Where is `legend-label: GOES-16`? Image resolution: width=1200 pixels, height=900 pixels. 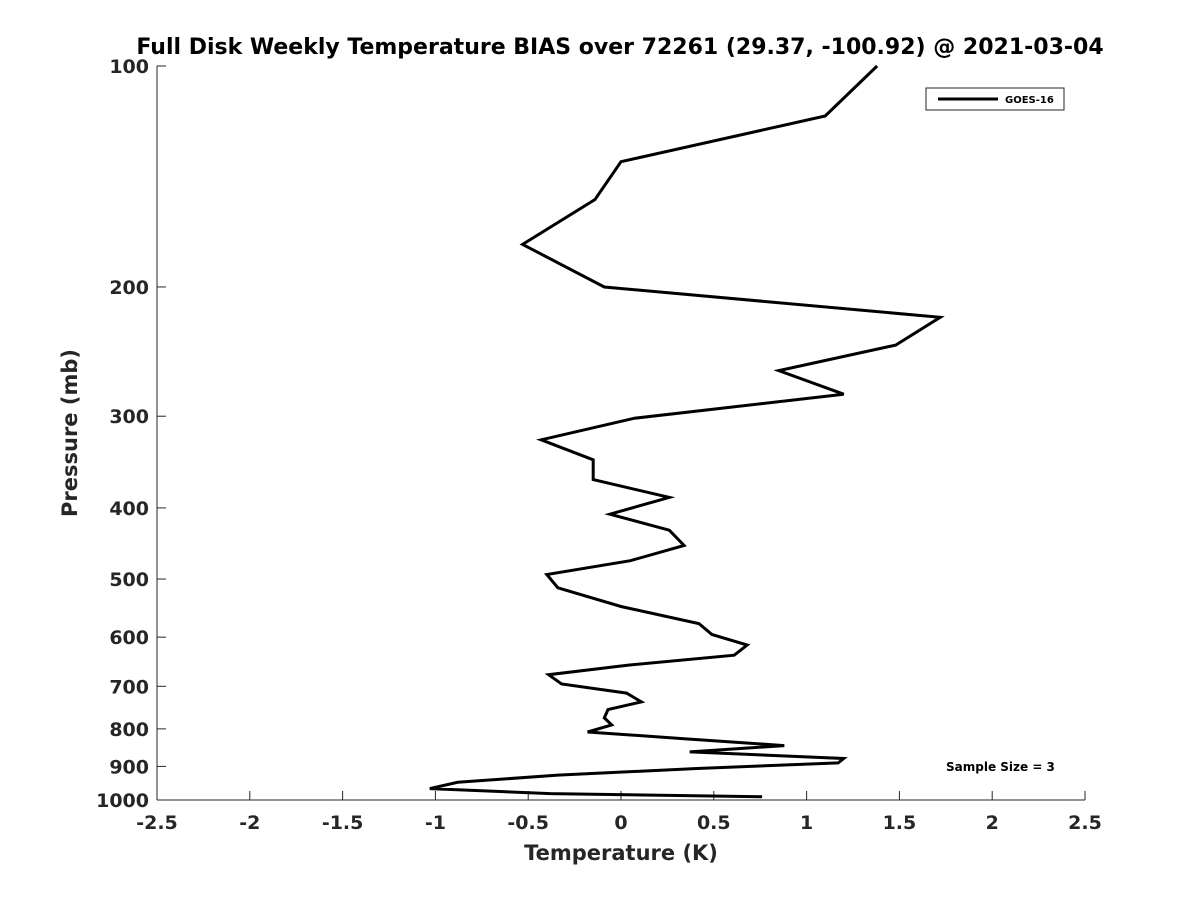 legend-label: GOES-16 is located at coordinates (1029, 100).